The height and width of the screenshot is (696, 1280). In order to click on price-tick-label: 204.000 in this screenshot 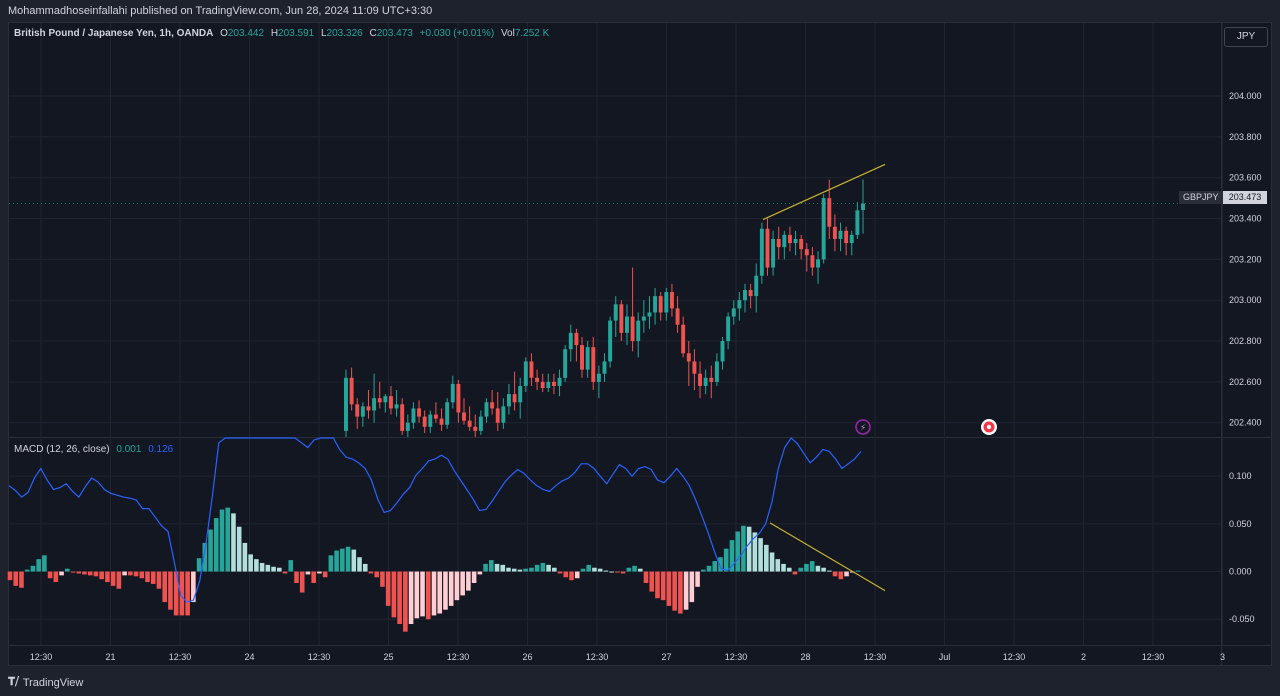, I will do `click(1245, 96)`.